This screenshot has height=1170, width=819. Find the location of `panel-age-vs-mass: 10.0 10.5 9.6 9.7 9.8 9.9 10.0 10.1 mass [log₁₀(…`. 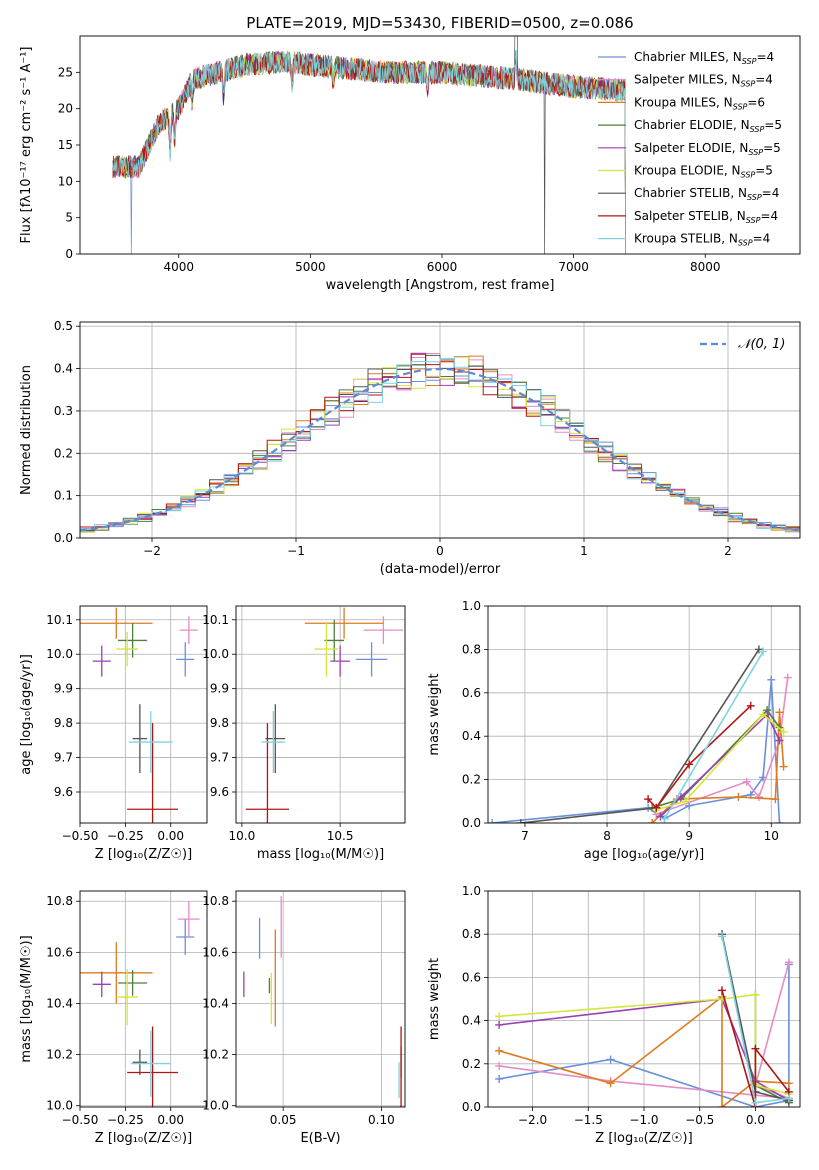

panel-age-vs-mass: 10.0 10.5 9.6 9.7 9.8 9.9 10.0 10.1 mass [log₁₀(… is located at coordinates (304, 733).